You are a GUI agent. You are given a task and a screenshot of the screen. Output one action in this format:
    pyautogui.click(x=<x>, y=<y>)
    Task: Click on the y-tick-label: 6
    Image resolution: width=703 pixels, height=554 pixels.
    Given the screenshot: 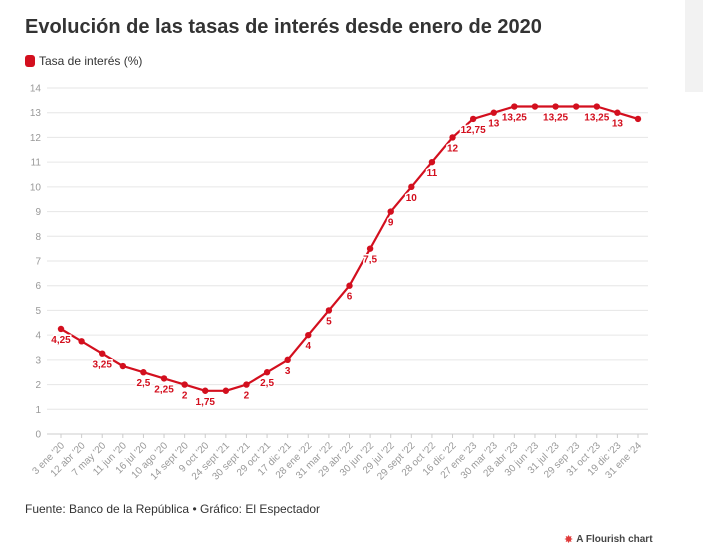 What is the action you would take?
    pyautogui.click(x=38, y=286)
    